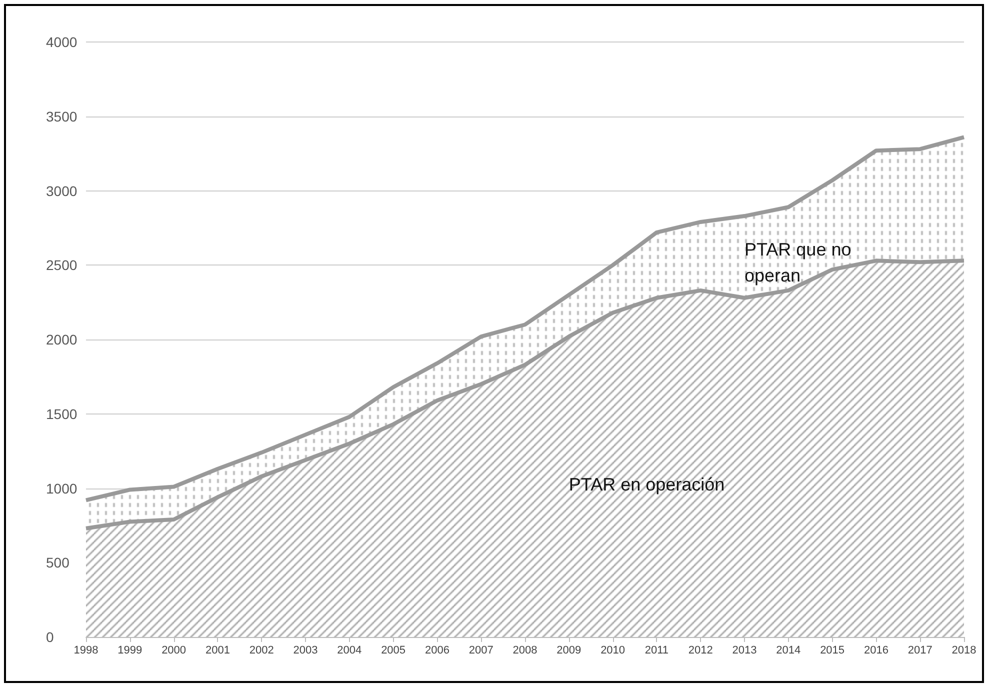  What do you see at coordinates (217, 650) in the screenshot?
I see `x-tick-label: 2001` at bounding box center [217, 650].